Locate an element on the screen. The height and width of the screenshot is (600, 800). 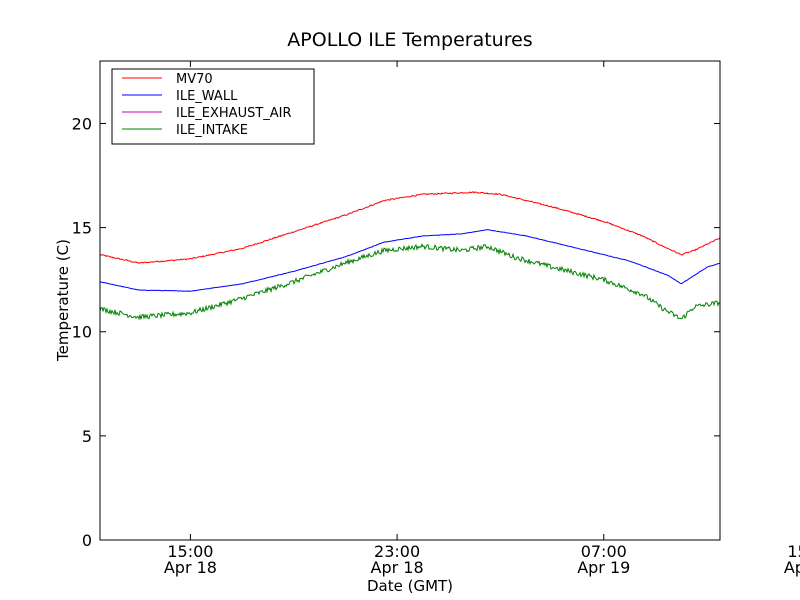
x-tick-time-label: 07:00 is located at coordinates (604, 551).